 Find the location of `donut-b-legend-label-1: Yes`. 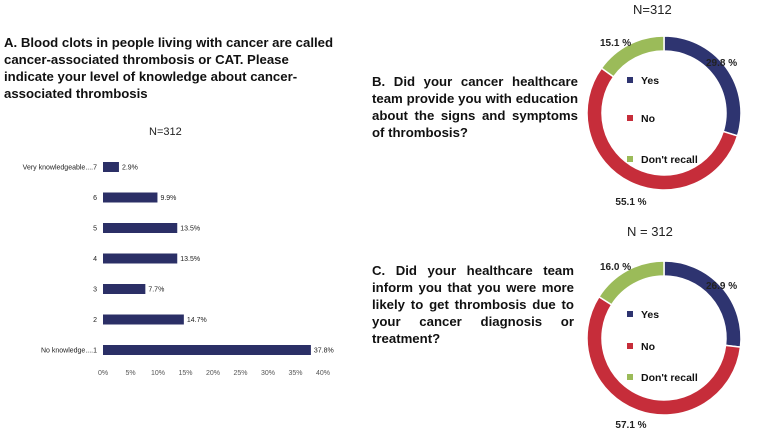

donut-b-legend-label-1: Yes is located at coordinates (650, 81).